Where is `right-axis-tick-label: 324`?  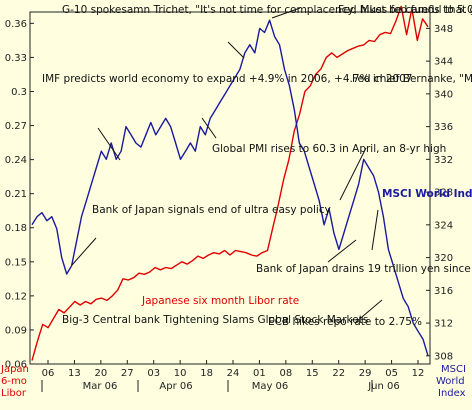
right-axis-tick-label: 324 is located at coordinates (443, 225).